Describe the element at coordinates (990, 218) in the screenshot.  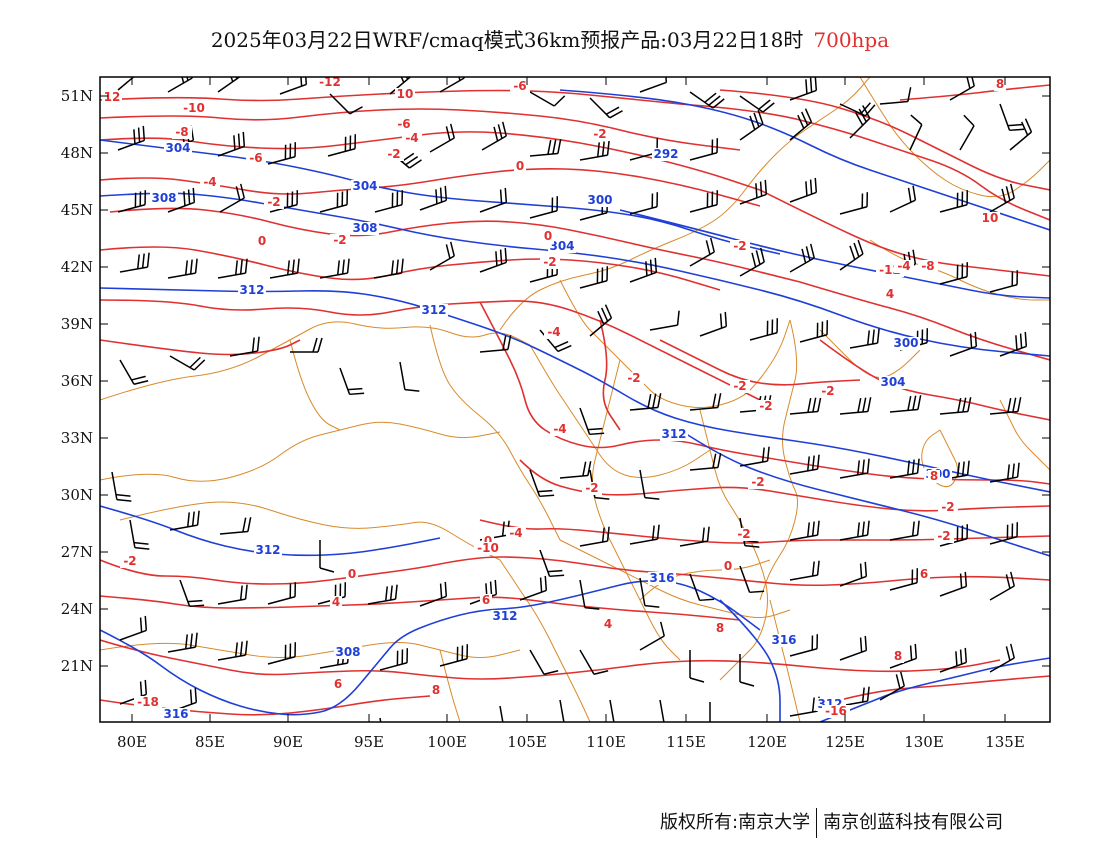
I see `temperature-label: 10` at that location.